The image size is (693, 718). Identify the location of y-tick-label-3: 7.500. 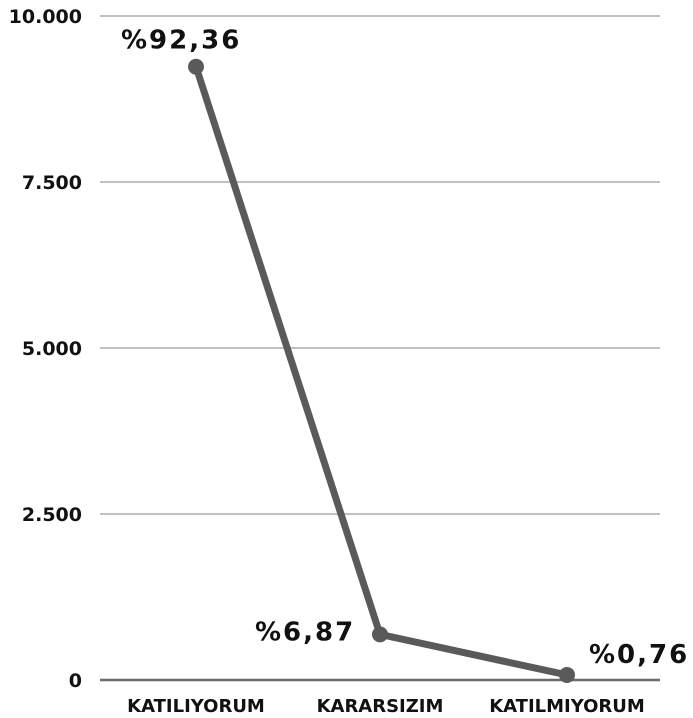
(52, 183).